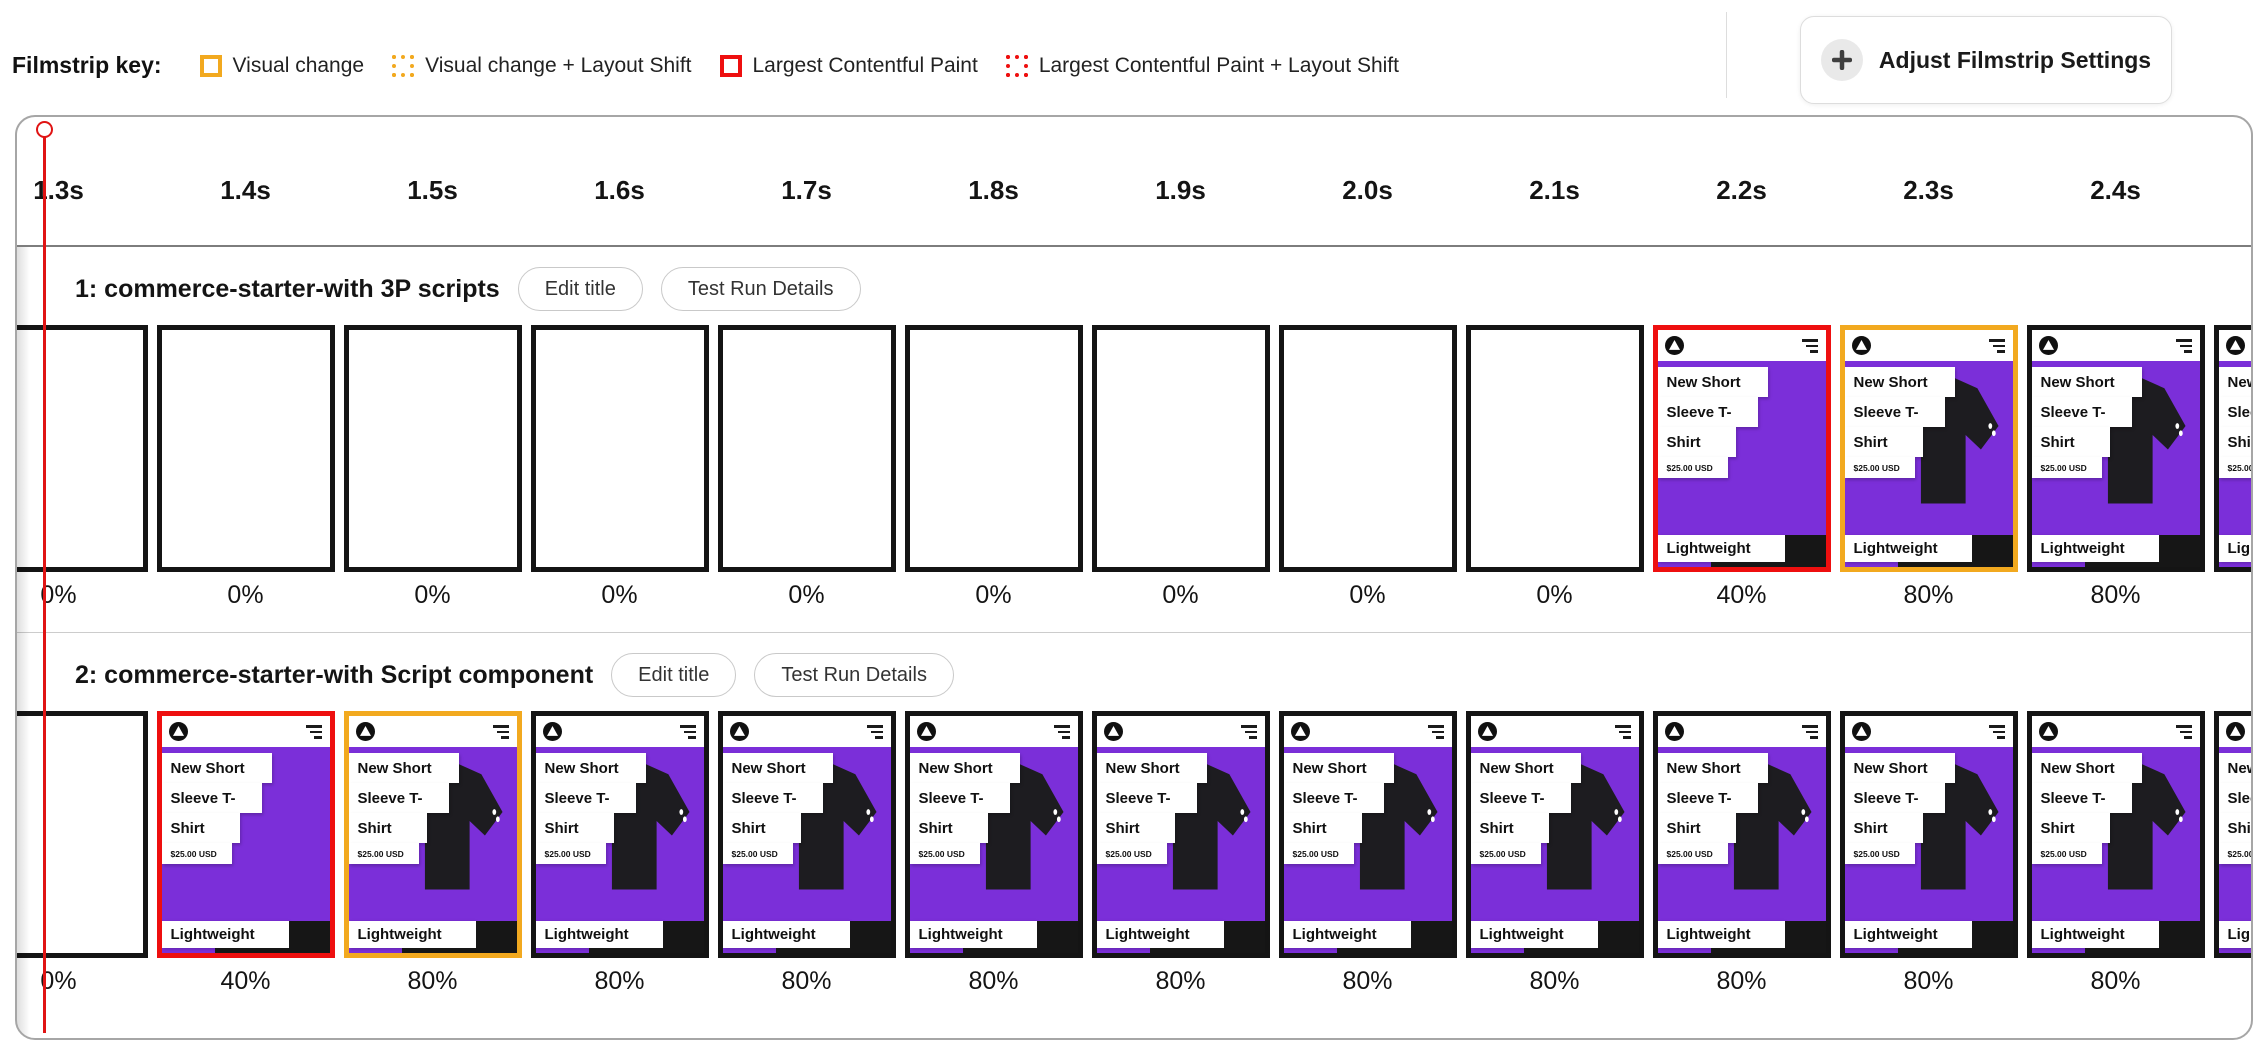 The height and width of the screenshot is (1054, 2266). What do you see at coordinates (865, 65) in the screenshot?
I see `legend-item-label: Largest Contentful Paint` at bounding box center [865, 65].